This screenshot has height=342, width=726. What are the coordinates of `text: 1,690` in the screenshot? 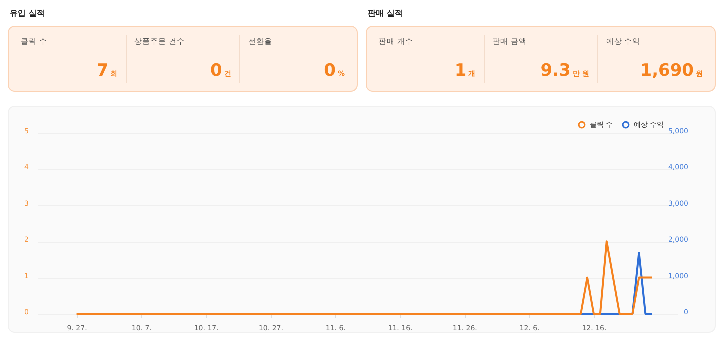 It's located at (667, 71).